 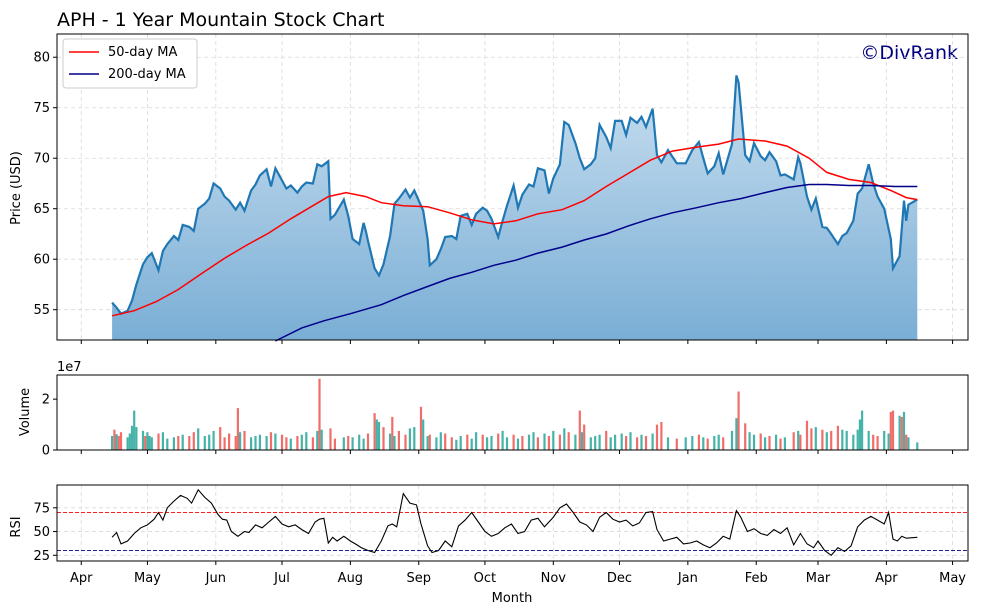 I want to click on legend-ma200-label: 200-day MA, so click(x=147, y=74).